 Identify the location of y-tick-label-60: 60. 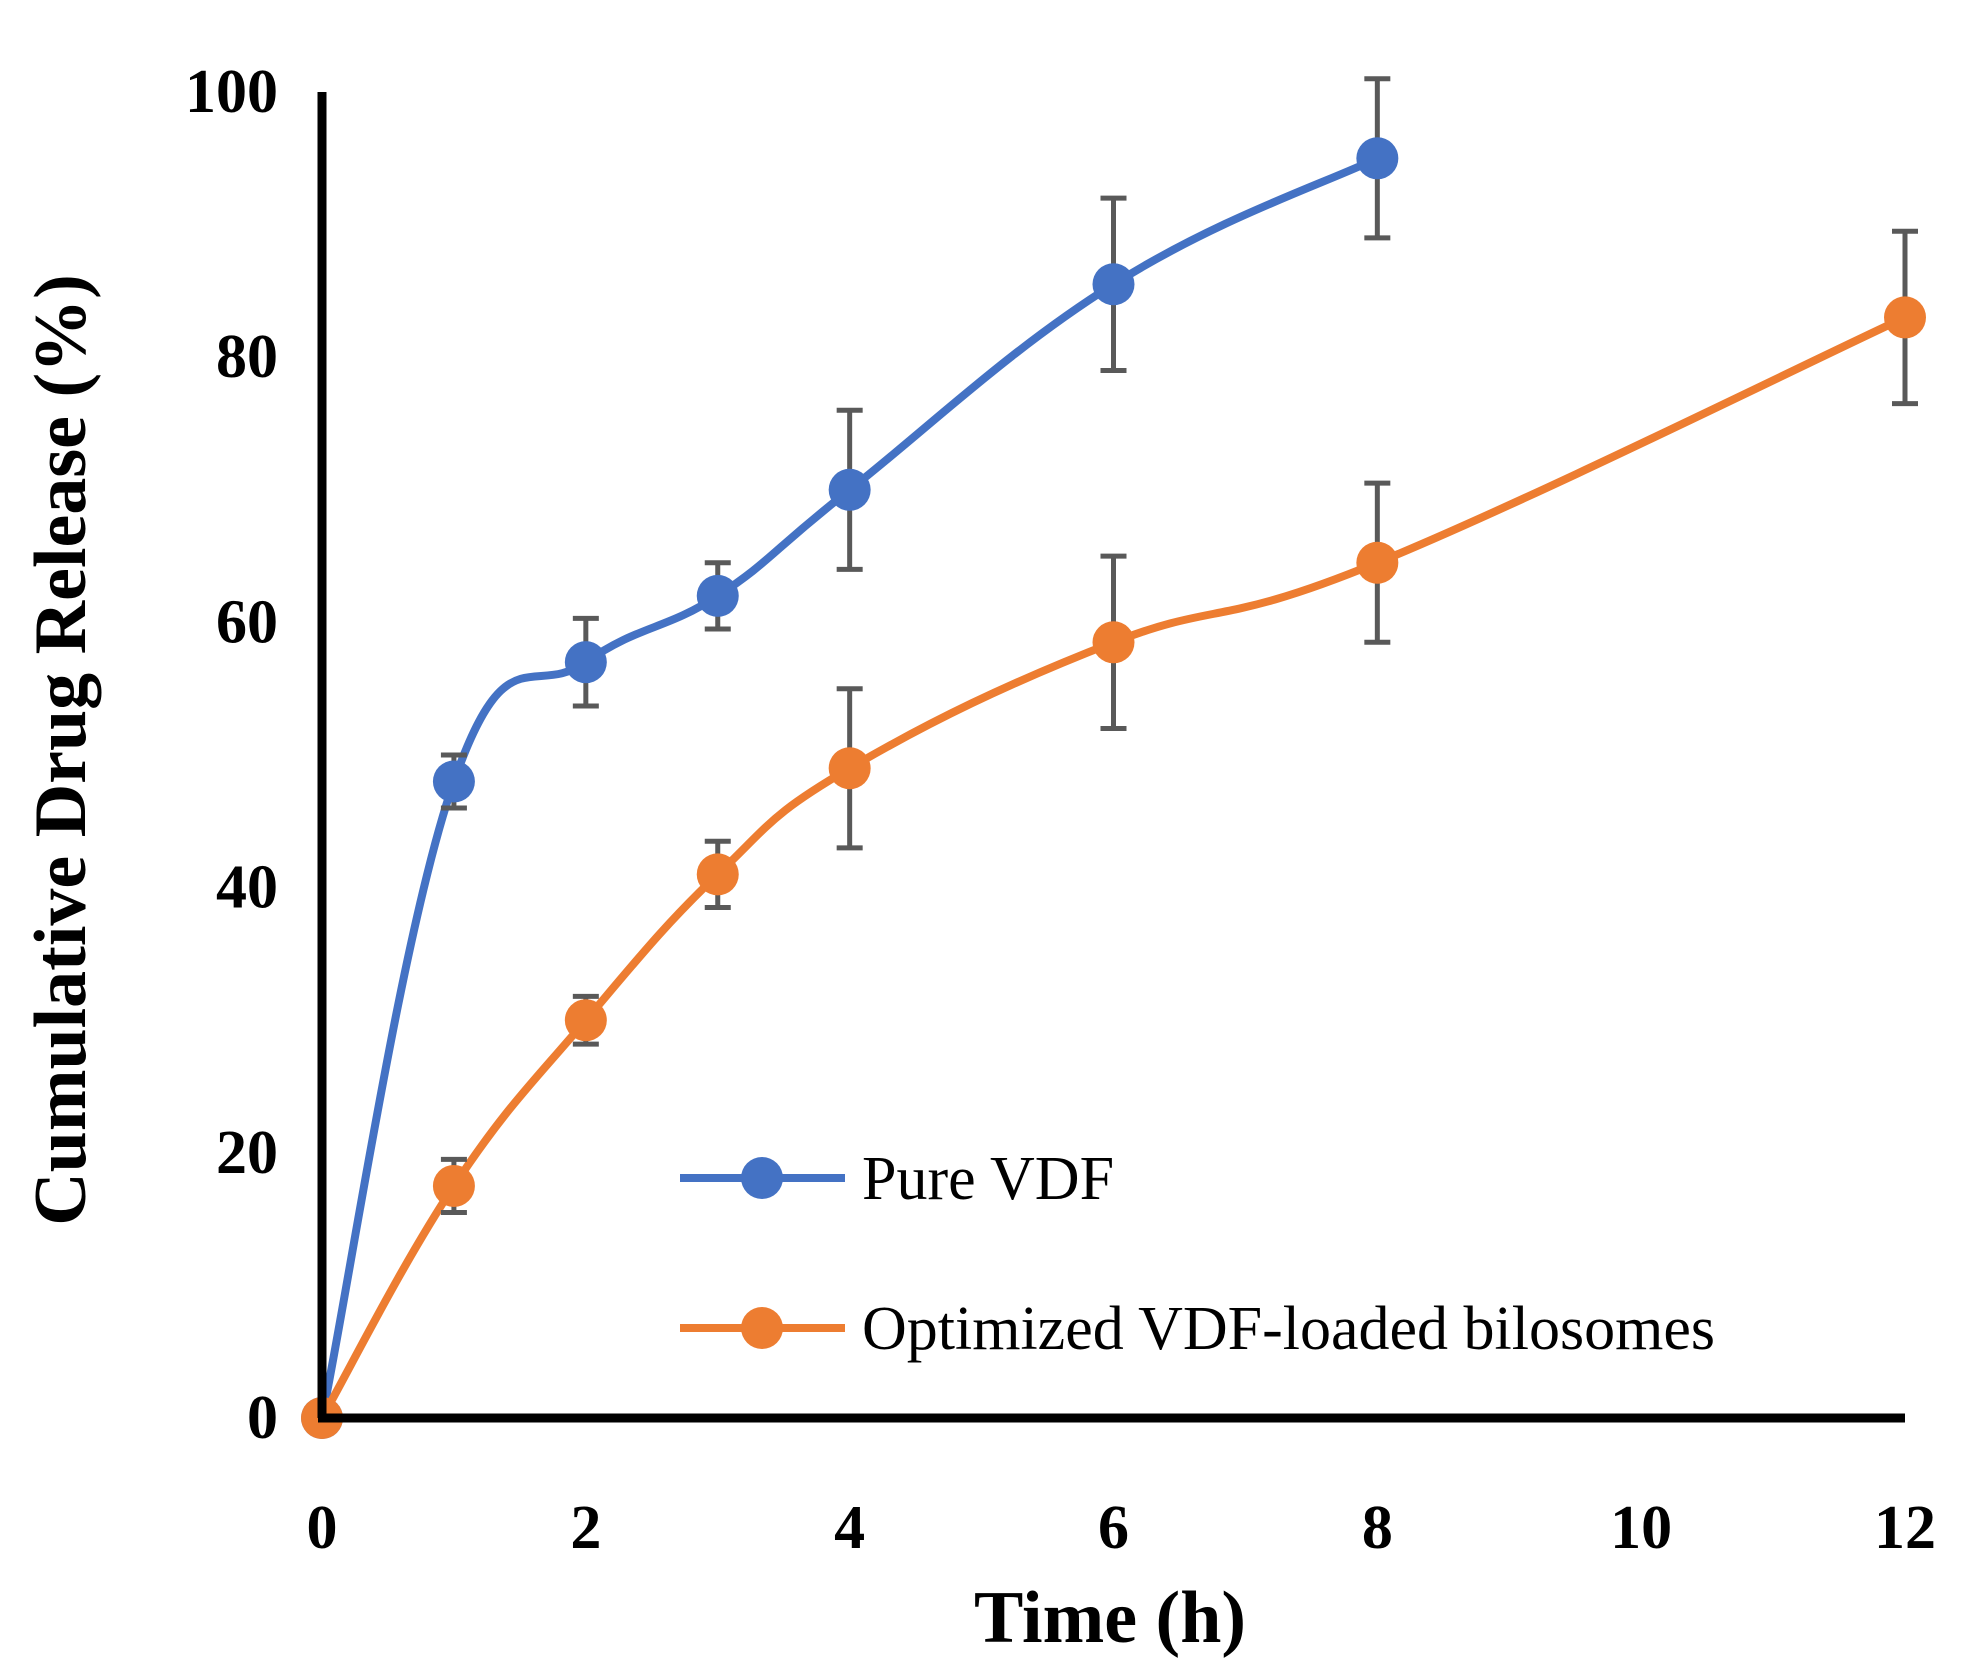
(247, 622).